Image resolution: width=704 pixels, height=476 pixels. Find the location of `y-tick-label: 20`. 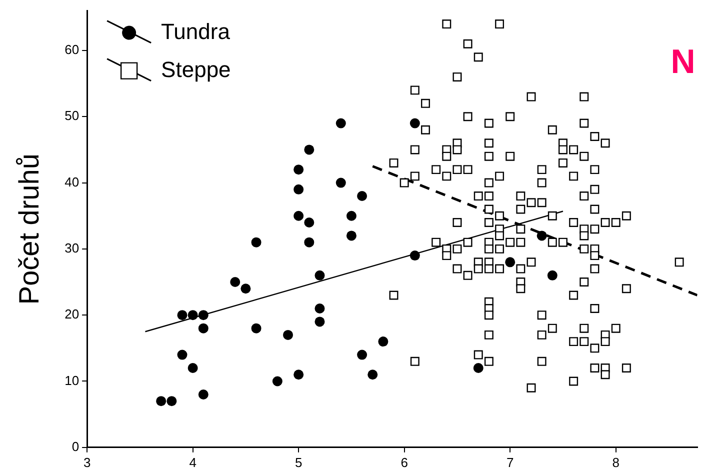

y-tick-label: 20 is located at coordinates (72, 314).